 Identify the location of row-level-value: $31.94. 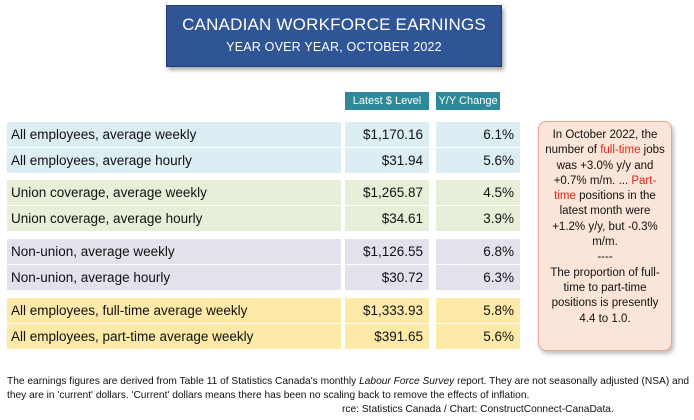
(387, 160).